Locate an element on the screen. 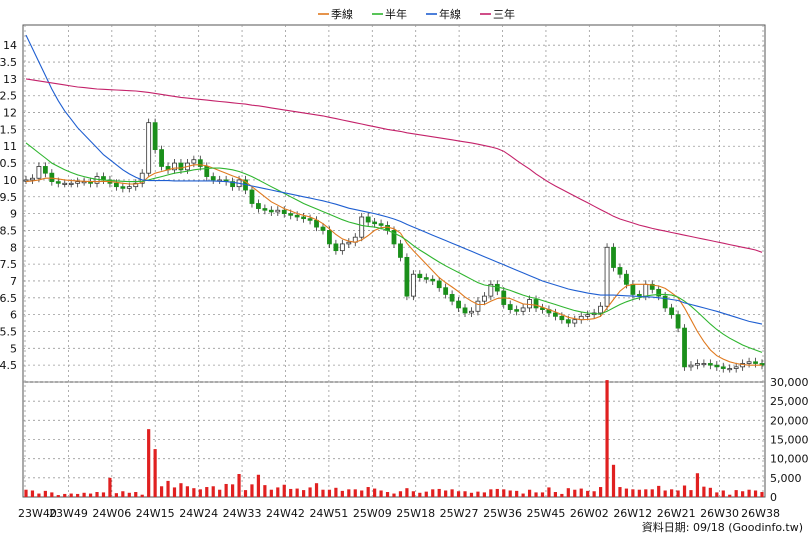 The width and height of the screenshot is (808, 540). price-tick-label: 7.5 is located at coordinates (8, 264).